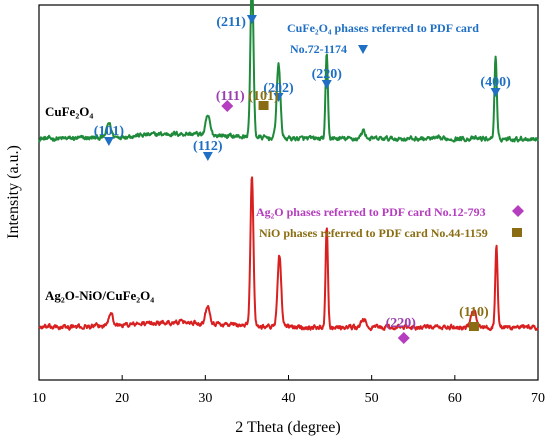  Describe the element at coordinates (231, 22) in the screenshot. I see `peak-label: (211)` at that location.